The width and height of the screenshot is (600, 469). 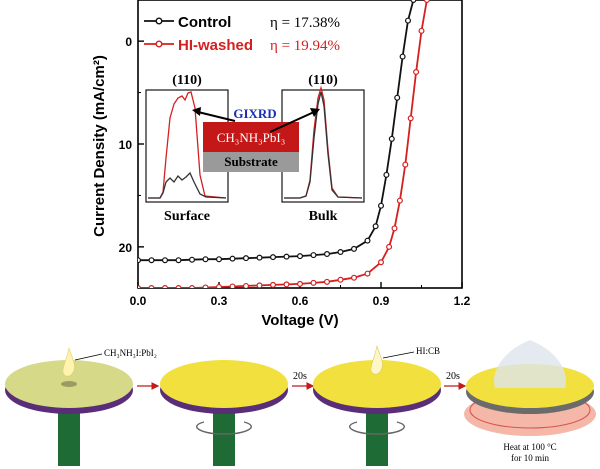 I want to click on surface-curve-control, so click(x=187, y=185).